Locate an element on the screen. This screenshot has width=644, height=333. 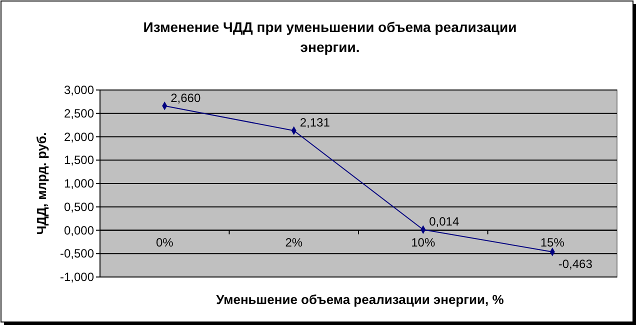
x-tick-label: 0% is located at coordinates (165, 242).